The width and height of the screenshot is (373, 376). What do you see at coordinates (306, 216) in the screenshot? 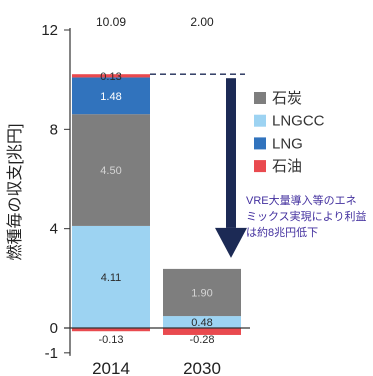
I see `annotation-text-line: ミックス実現により利益` at bounding box center [306, 216].